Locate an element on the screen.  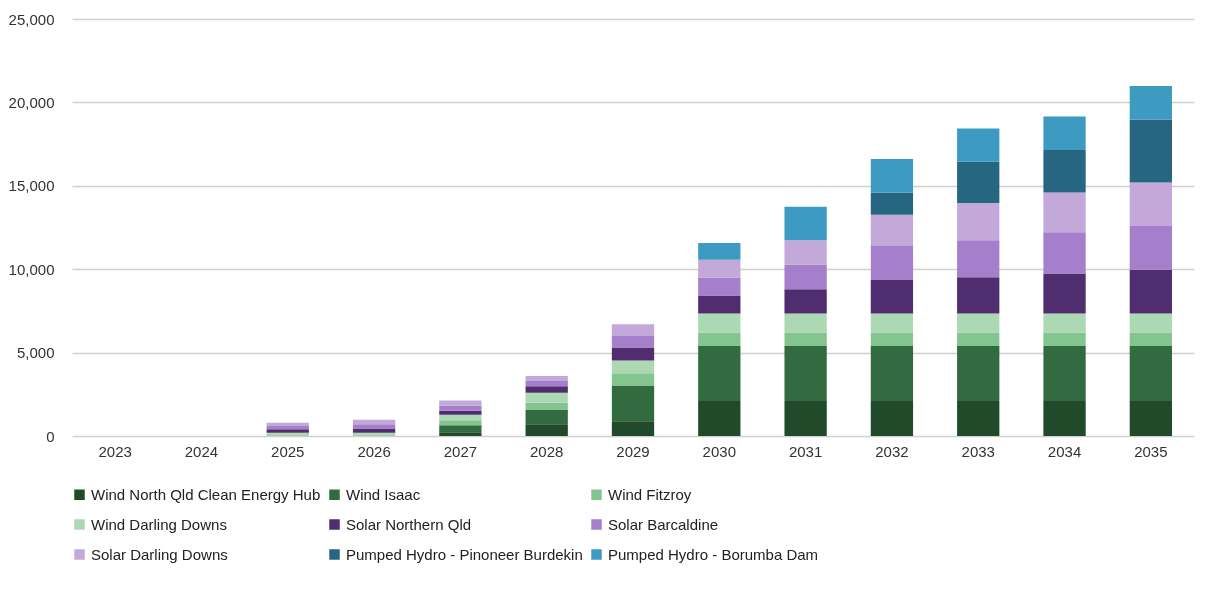
x-tick-label: 2035 is located at coordinates (1151, 451).